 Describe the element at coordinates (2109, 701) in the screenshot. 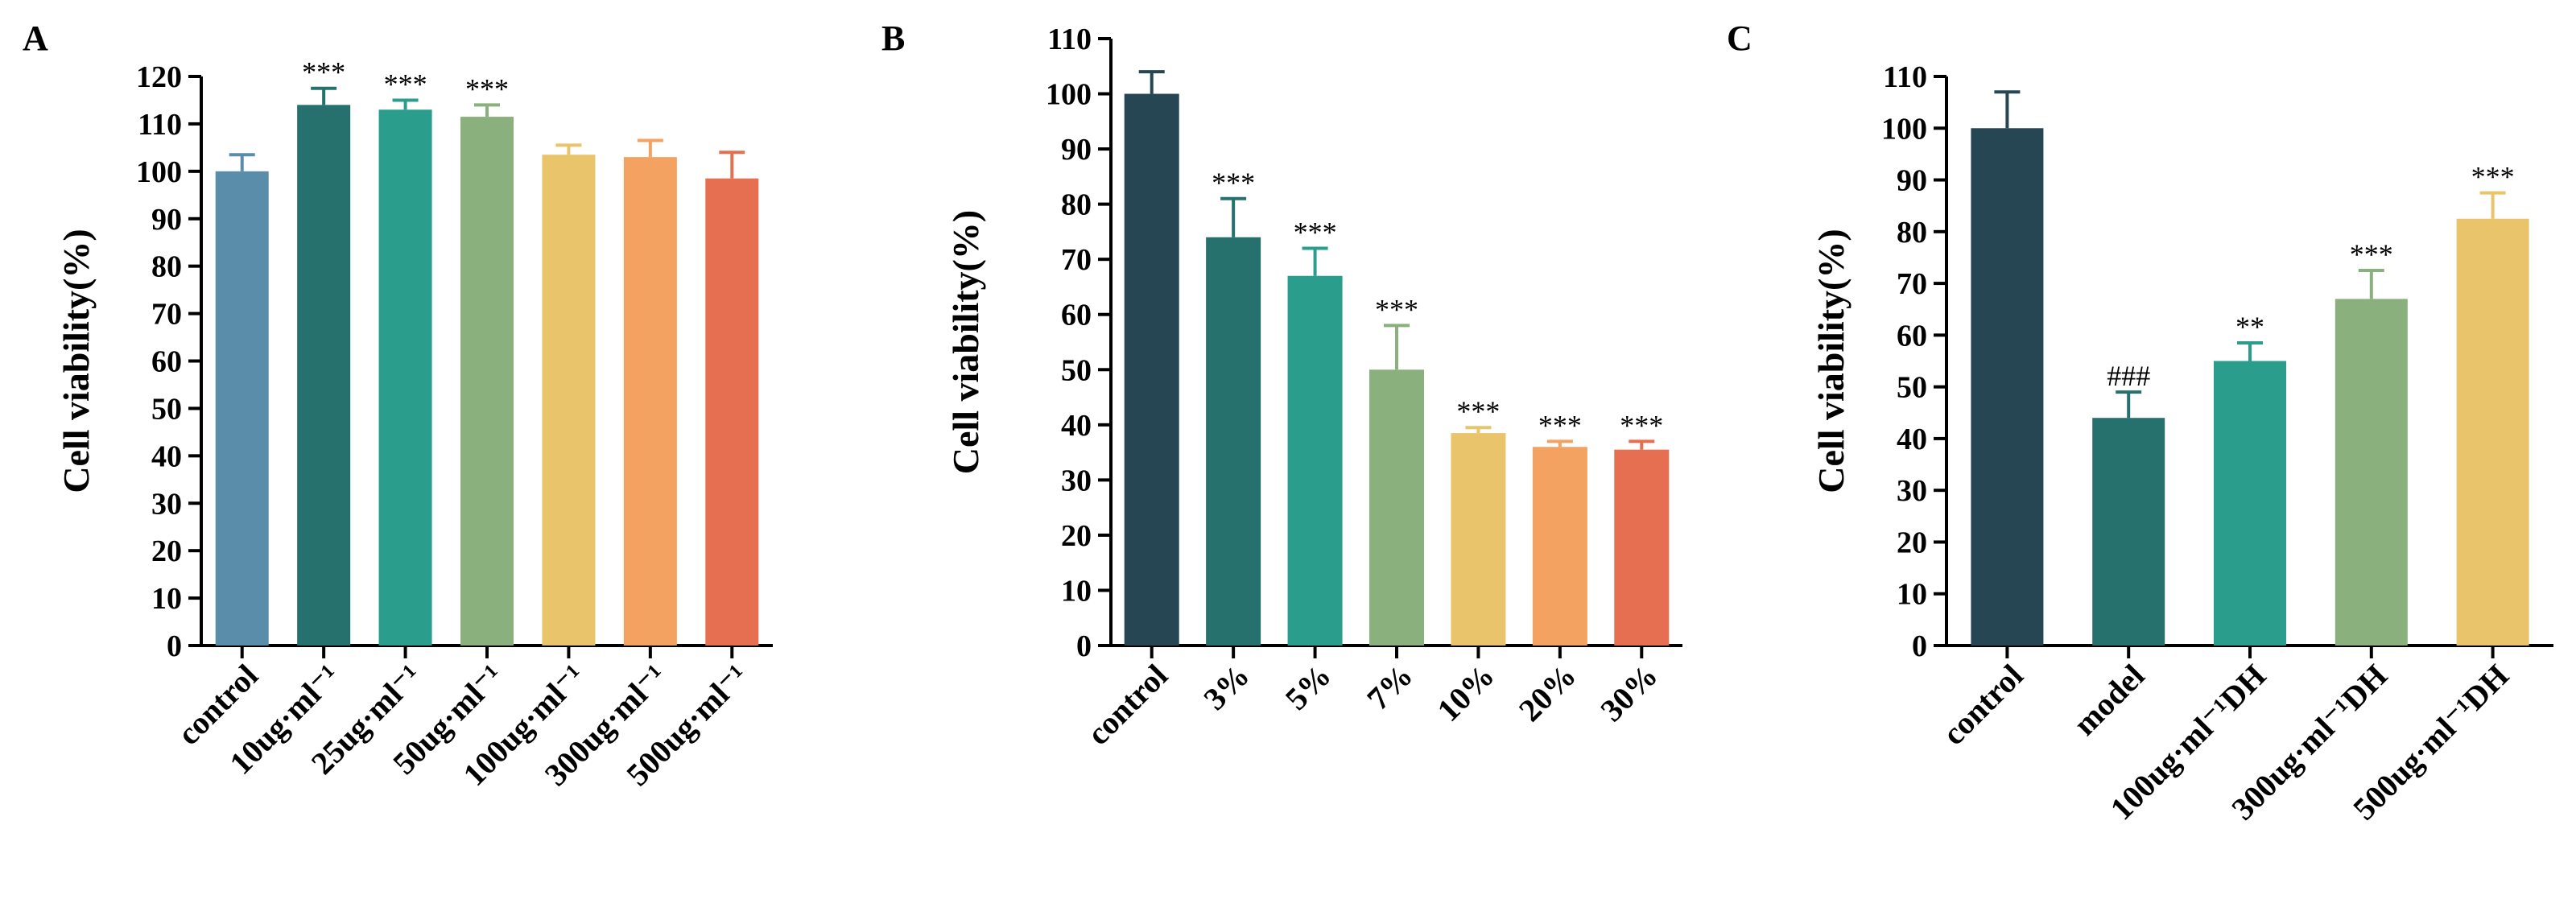

I see `x-tick-label: model` at that location.